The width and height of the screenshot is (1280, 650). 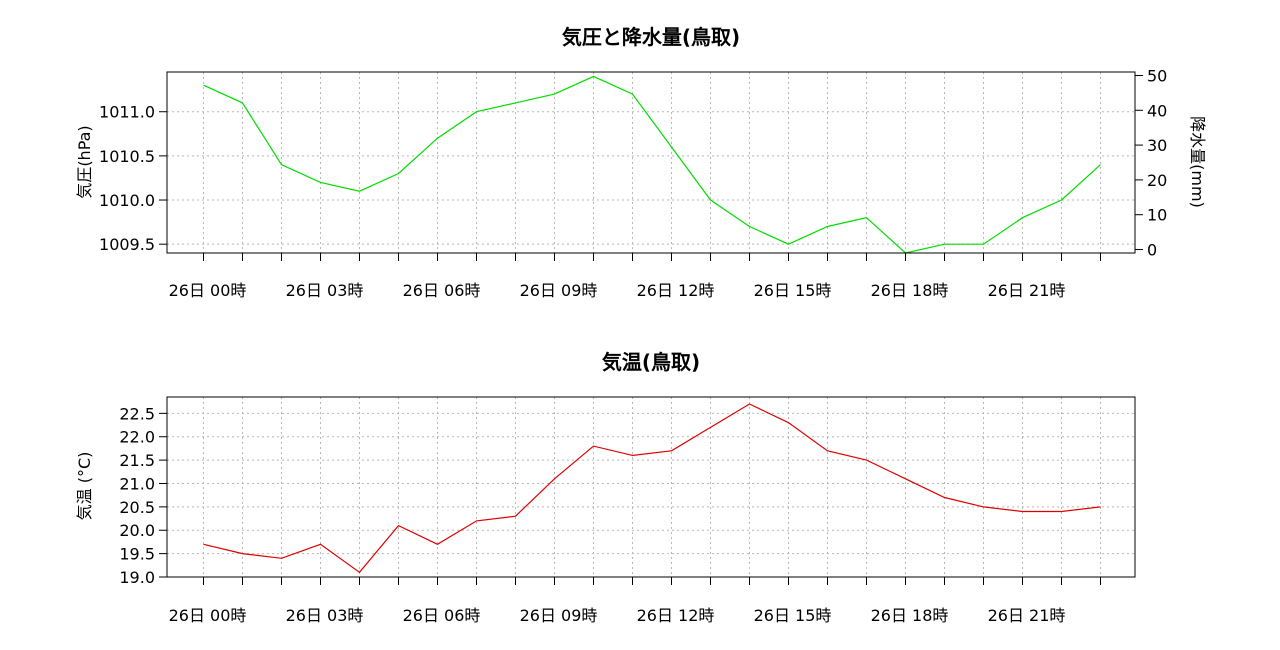 I want to click on y-tick-label: 21.0, so click(x=137, y=483).